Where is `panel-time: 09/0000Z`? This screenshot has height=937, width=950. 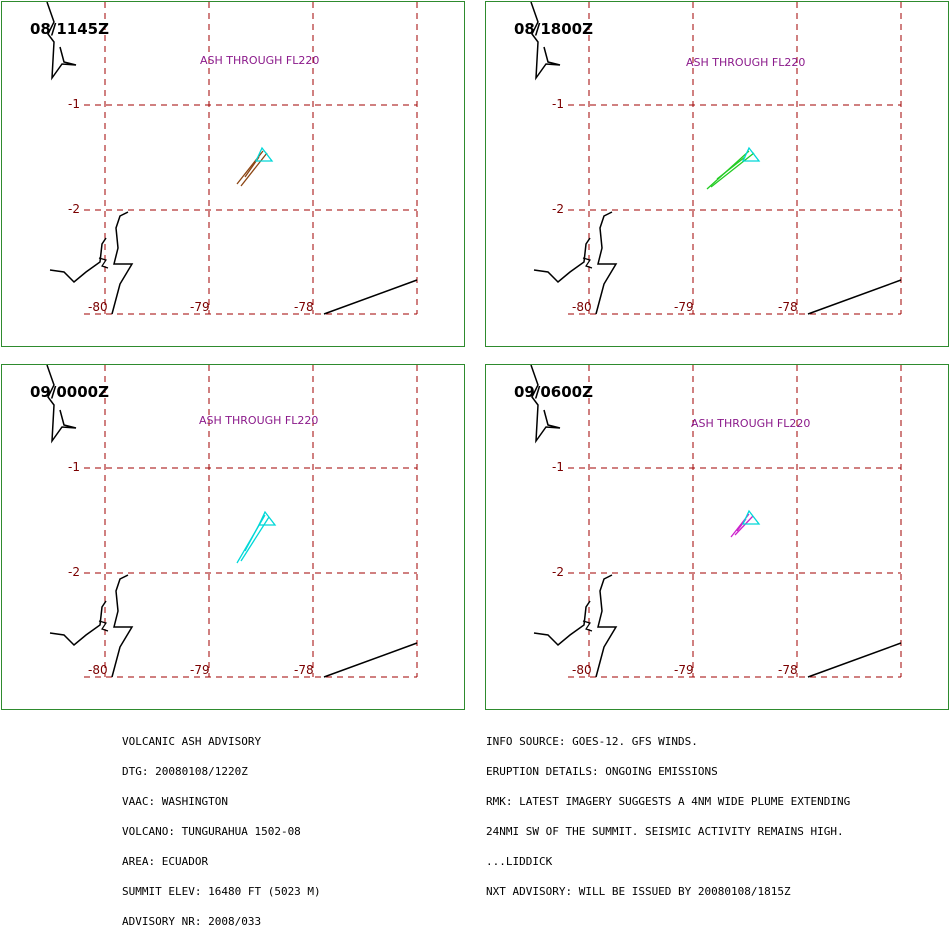
panel-time: 09/0000Z is located at coordinates (69, 392).